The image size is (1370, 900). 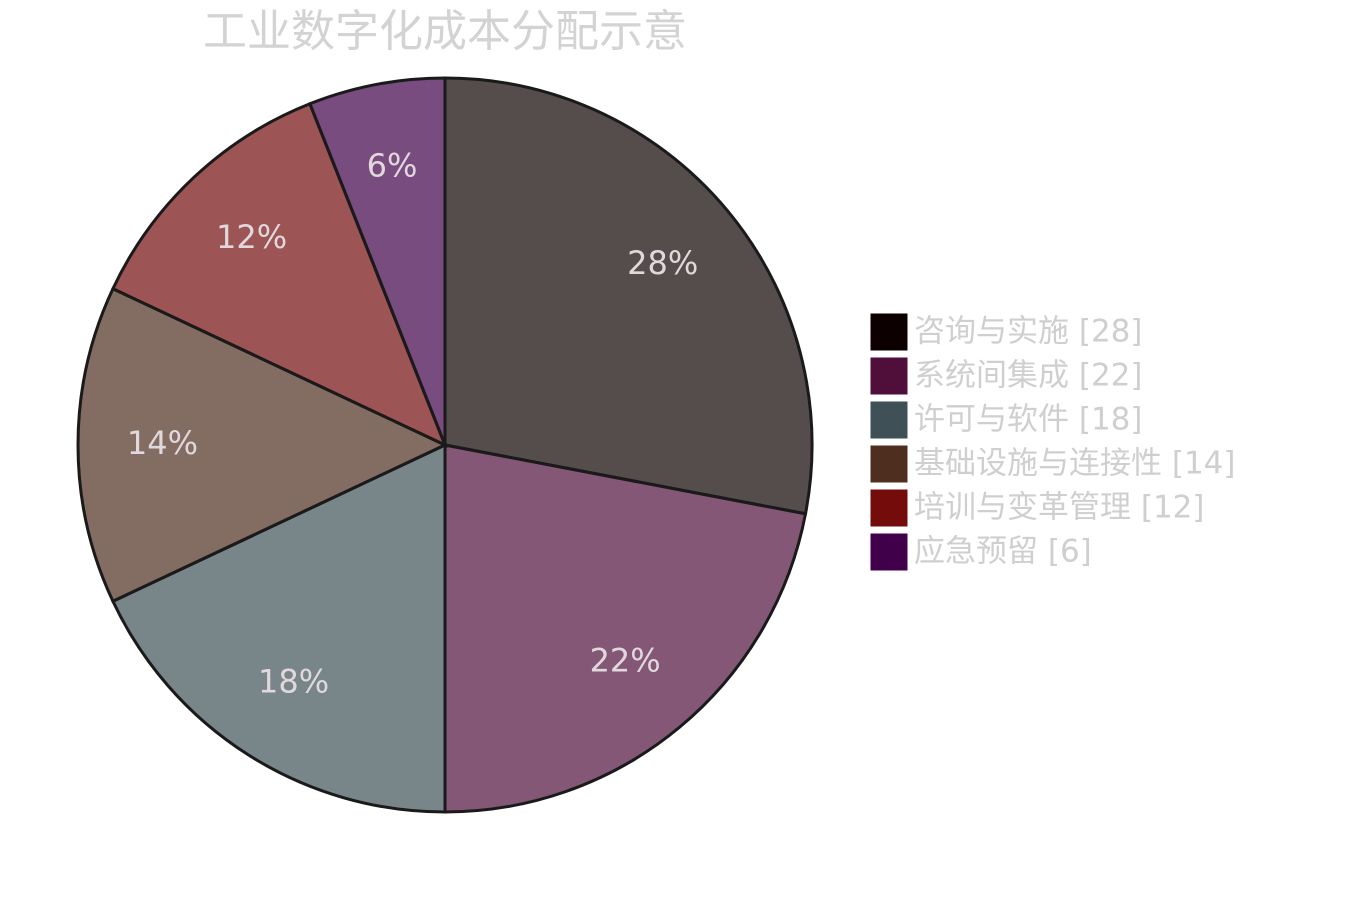 I want to click on slice-label: 22%, so click(x=625, y=661).